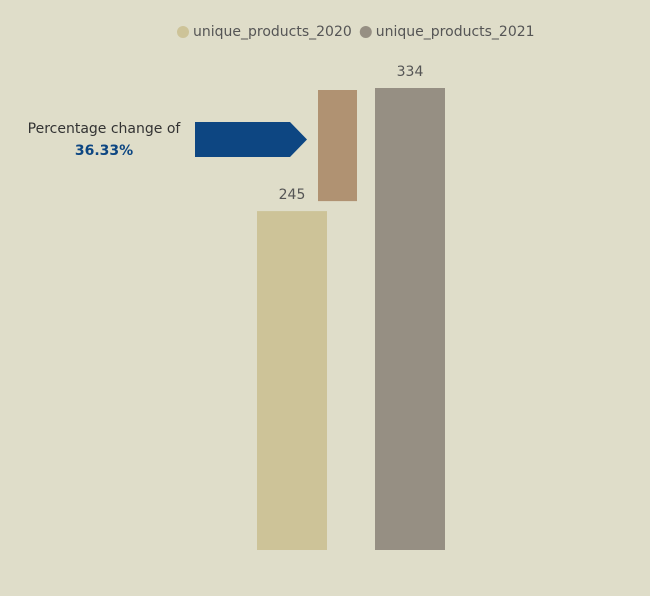  What do you see at coordinates (292, 195) in the screenshot?
I see `data-label: 245` at bounding box center [292, 195].